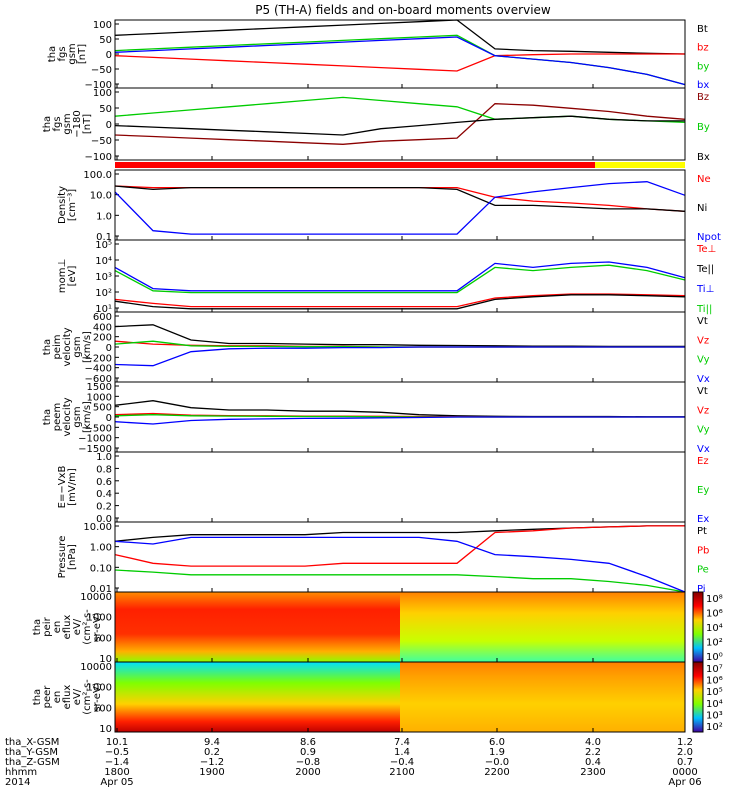 The width and height of the screenshot is (750, 800). Describe the element at coordinates (102, 25) in the screenshot. I see `y-tick-label: 100` at that location.